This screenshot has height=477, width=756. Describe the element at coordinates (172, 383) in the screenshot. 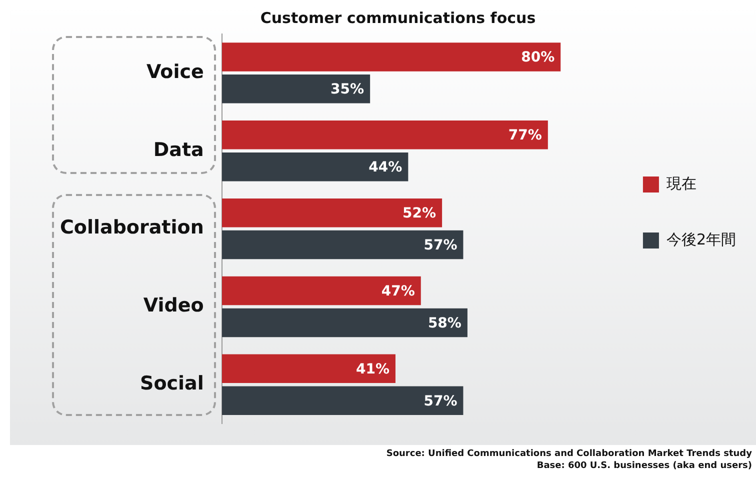

I see `y-tick-label: Social` at that location.